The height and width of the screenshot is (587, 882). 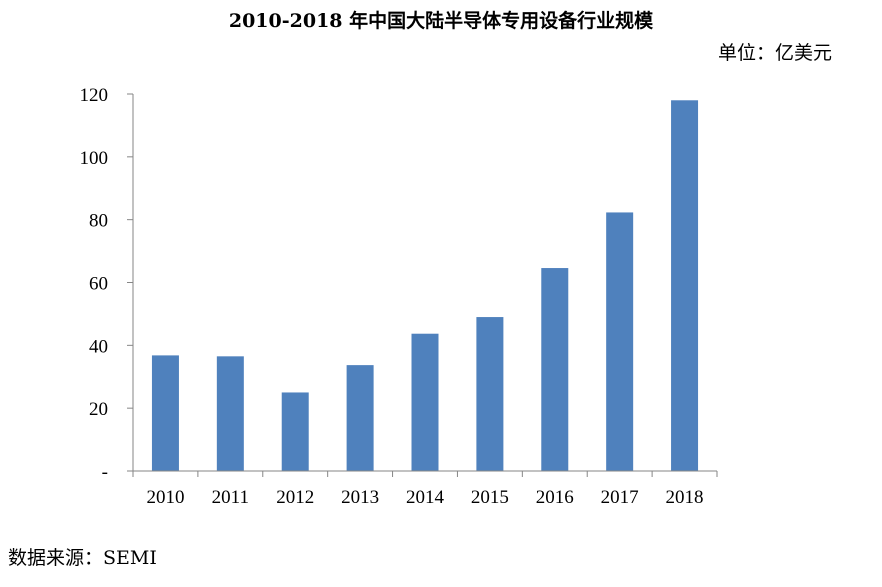 What do you see at coordinates (98, 409) in the screenshot?
I see `y-tick-label: 20` at bounding box center [98, 409].